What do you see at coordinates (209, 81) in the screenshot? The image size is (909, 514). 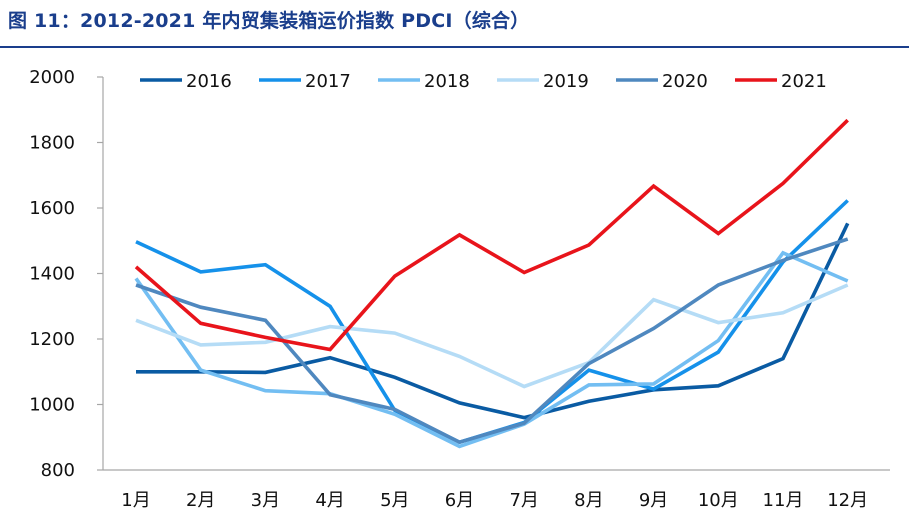 I see `legend-label-2016: 2016` at bounding box center [209, 81].